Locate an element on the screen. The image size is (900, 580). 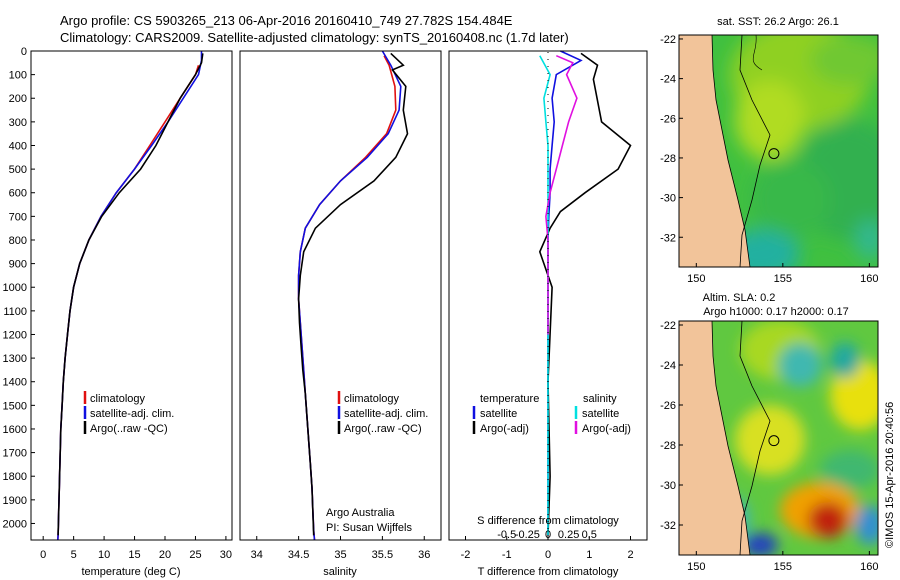
legend-t-satellite: satellite is located at coordinates (498, 414).